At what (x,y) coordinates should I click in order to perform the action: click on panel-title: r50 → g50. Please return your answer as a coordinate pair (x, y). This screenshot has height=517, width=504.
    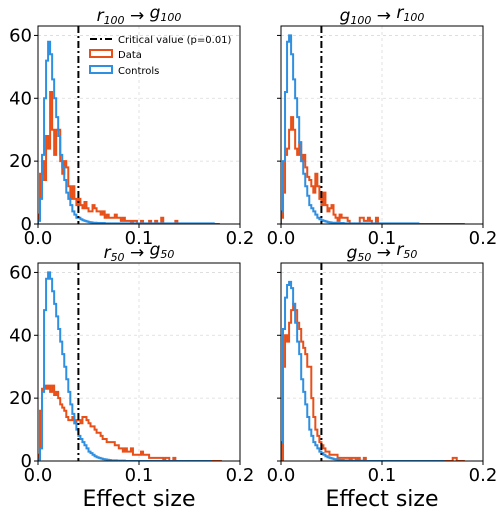
    Looking at the image, I should click on (139, 252).